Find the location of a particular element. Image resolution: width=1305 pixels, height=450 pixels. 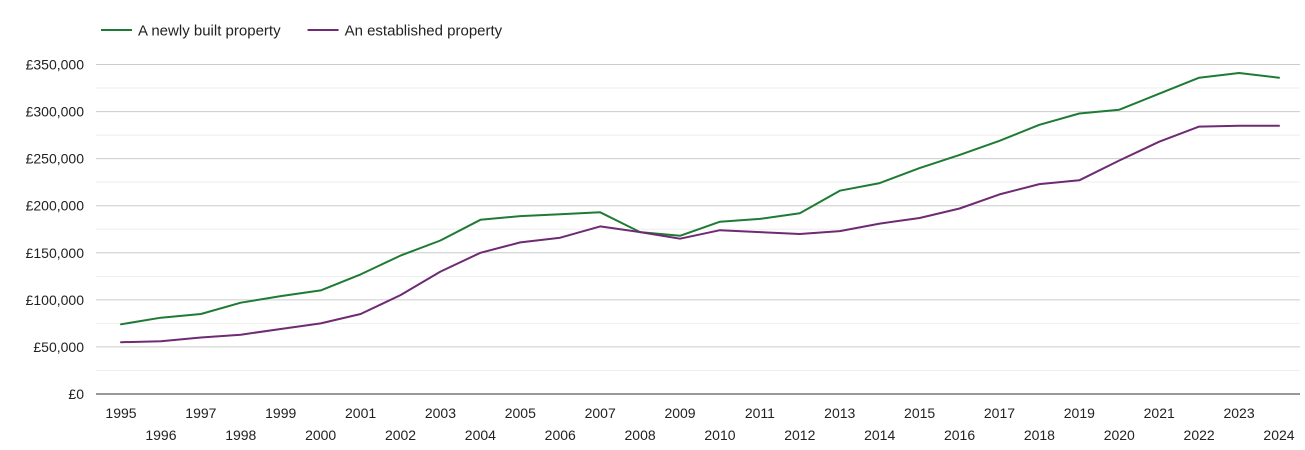

x-tick-label: 2002 is located at coordinates (400, 435).